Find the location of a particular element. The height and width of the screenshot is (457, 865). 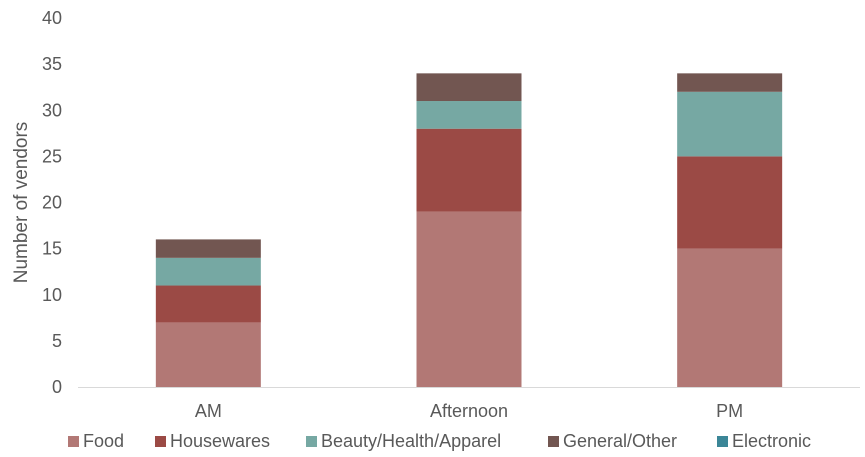

legend-label-housewares: Housewares is located at coordinates (220, 441).